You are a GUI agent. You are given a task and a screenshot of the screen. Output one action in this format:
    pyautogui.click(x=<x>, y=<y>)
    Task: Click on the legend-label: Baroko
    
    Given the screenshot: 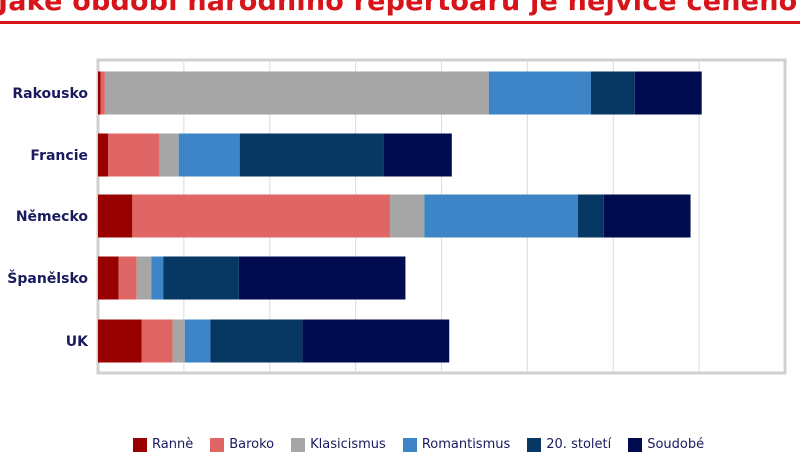 What is the action you would take?
    pyautogui.click(x=252, y=444)
    